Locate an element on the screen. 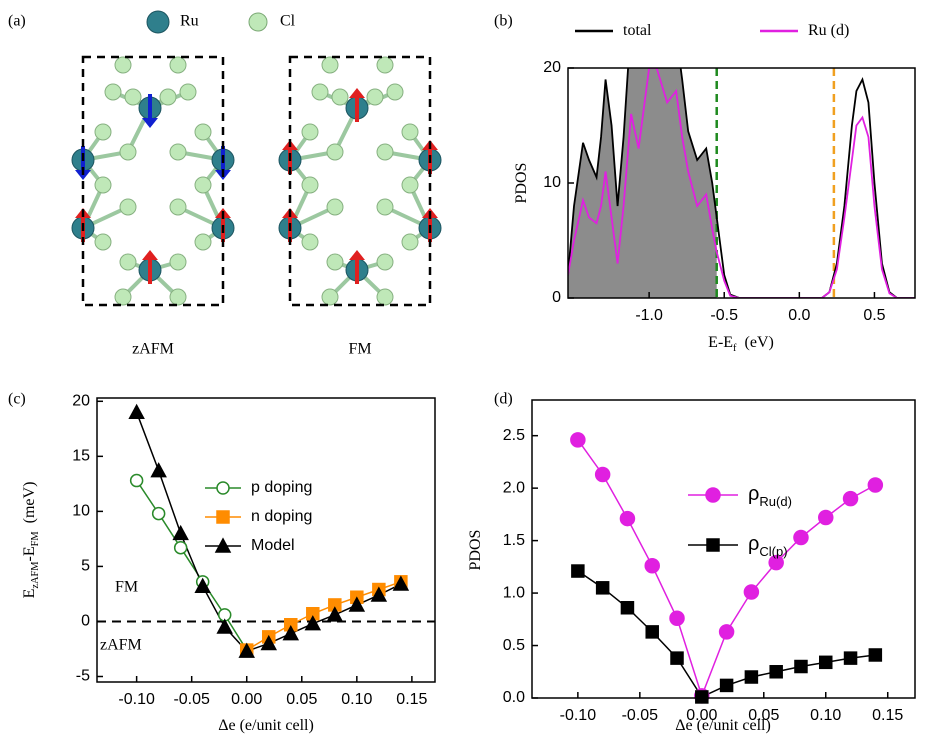  x-tick-label: 0.05 is located at coordinates (301, 699).